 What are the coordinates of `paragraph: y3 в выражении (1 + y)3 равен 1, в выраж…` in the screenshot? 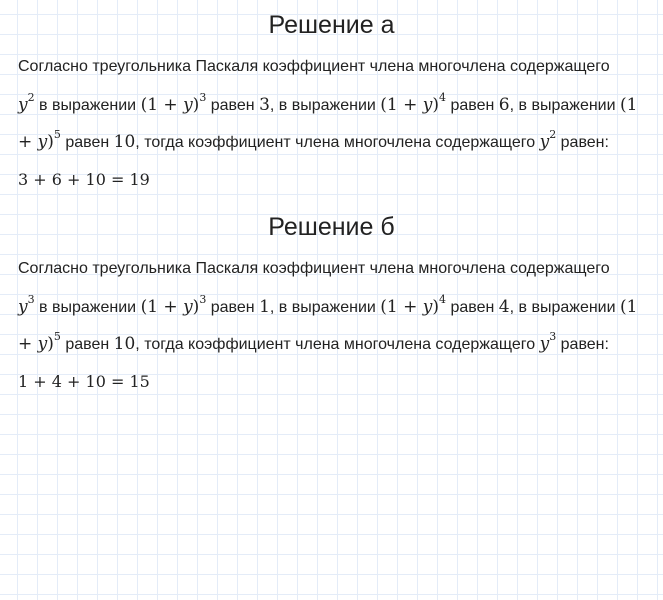 It's located at (331, 326).